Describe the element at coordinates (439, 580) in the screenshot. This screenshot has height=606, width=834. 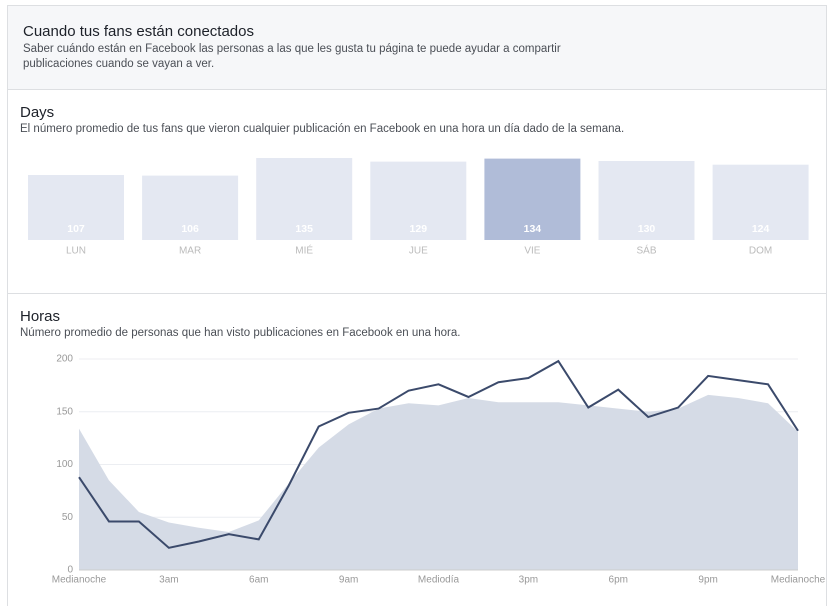
I see `x-tick-label: Mediodía` at that location.